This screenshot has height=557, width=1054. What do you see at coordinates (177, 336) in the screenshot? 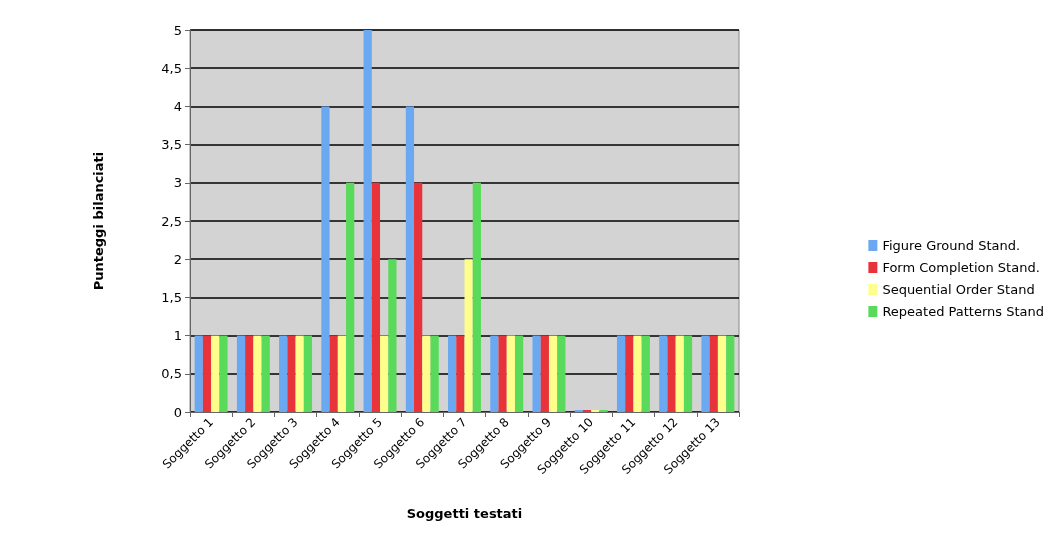
I see `y-tick-label: 1` at bounding box center [177, 336].